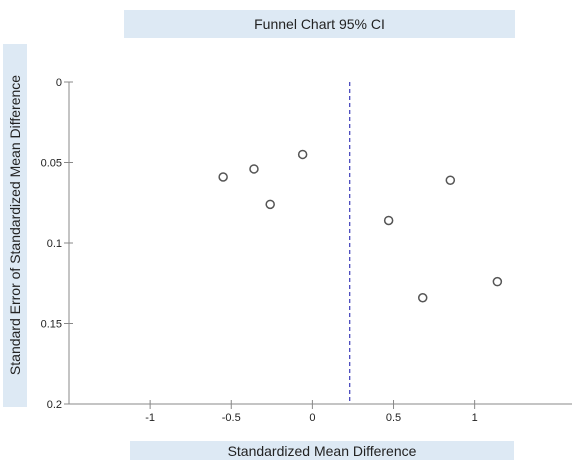 This screenshot has width=574, height=460. I want to click on x-tick-label: -0.5, so click(231, 418).